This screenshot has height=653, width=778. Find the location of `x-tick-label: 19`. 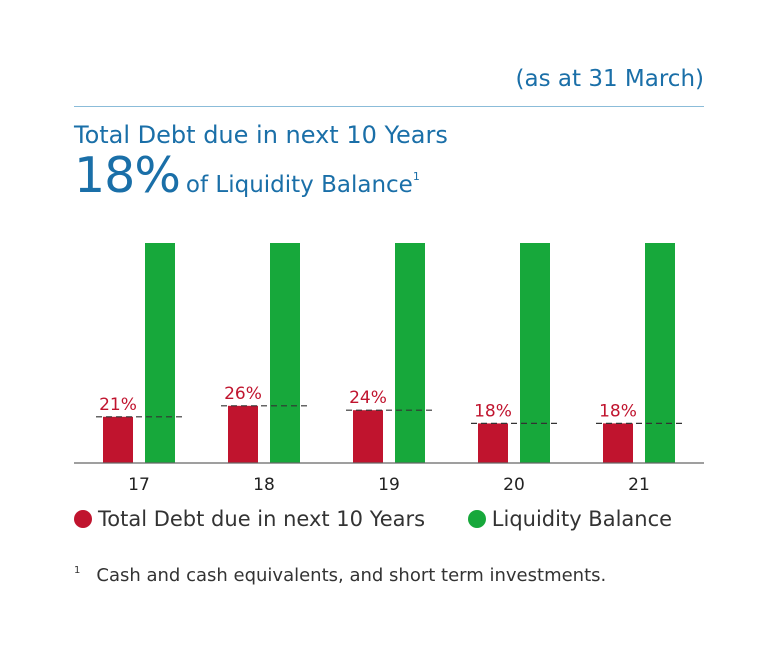

x-tick-label: 19 is located at coordinates (389, 485).